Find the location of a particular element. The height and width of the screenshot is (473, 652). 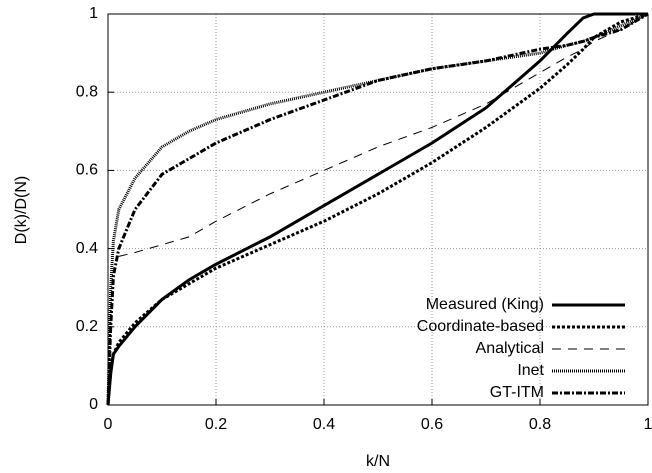

legend-label: Inet is located at coordinates (530, 370).